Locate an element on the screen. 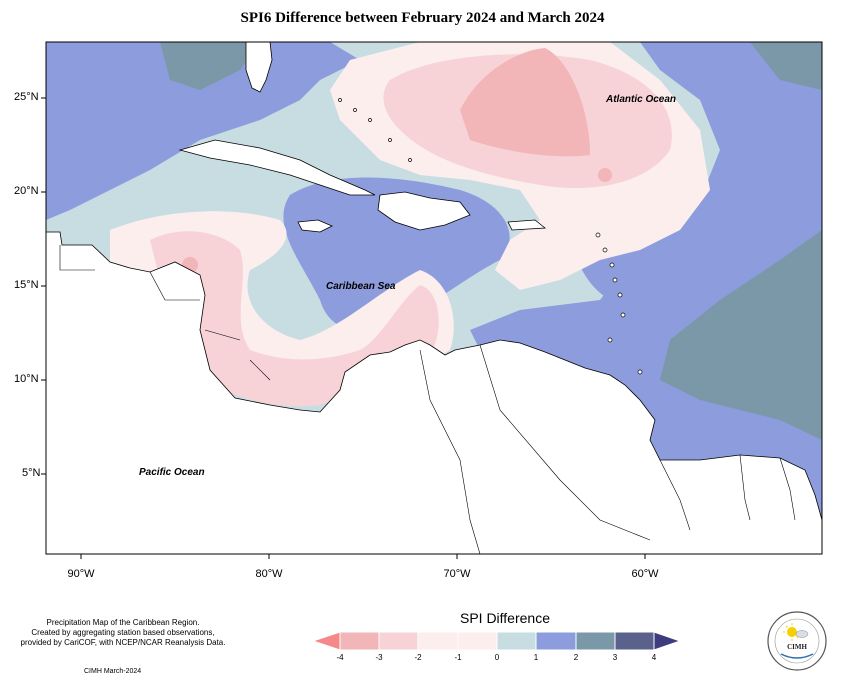 This screenshot has height=684, width=845. legend-tick: 0 is located at coordinates (497, 657).